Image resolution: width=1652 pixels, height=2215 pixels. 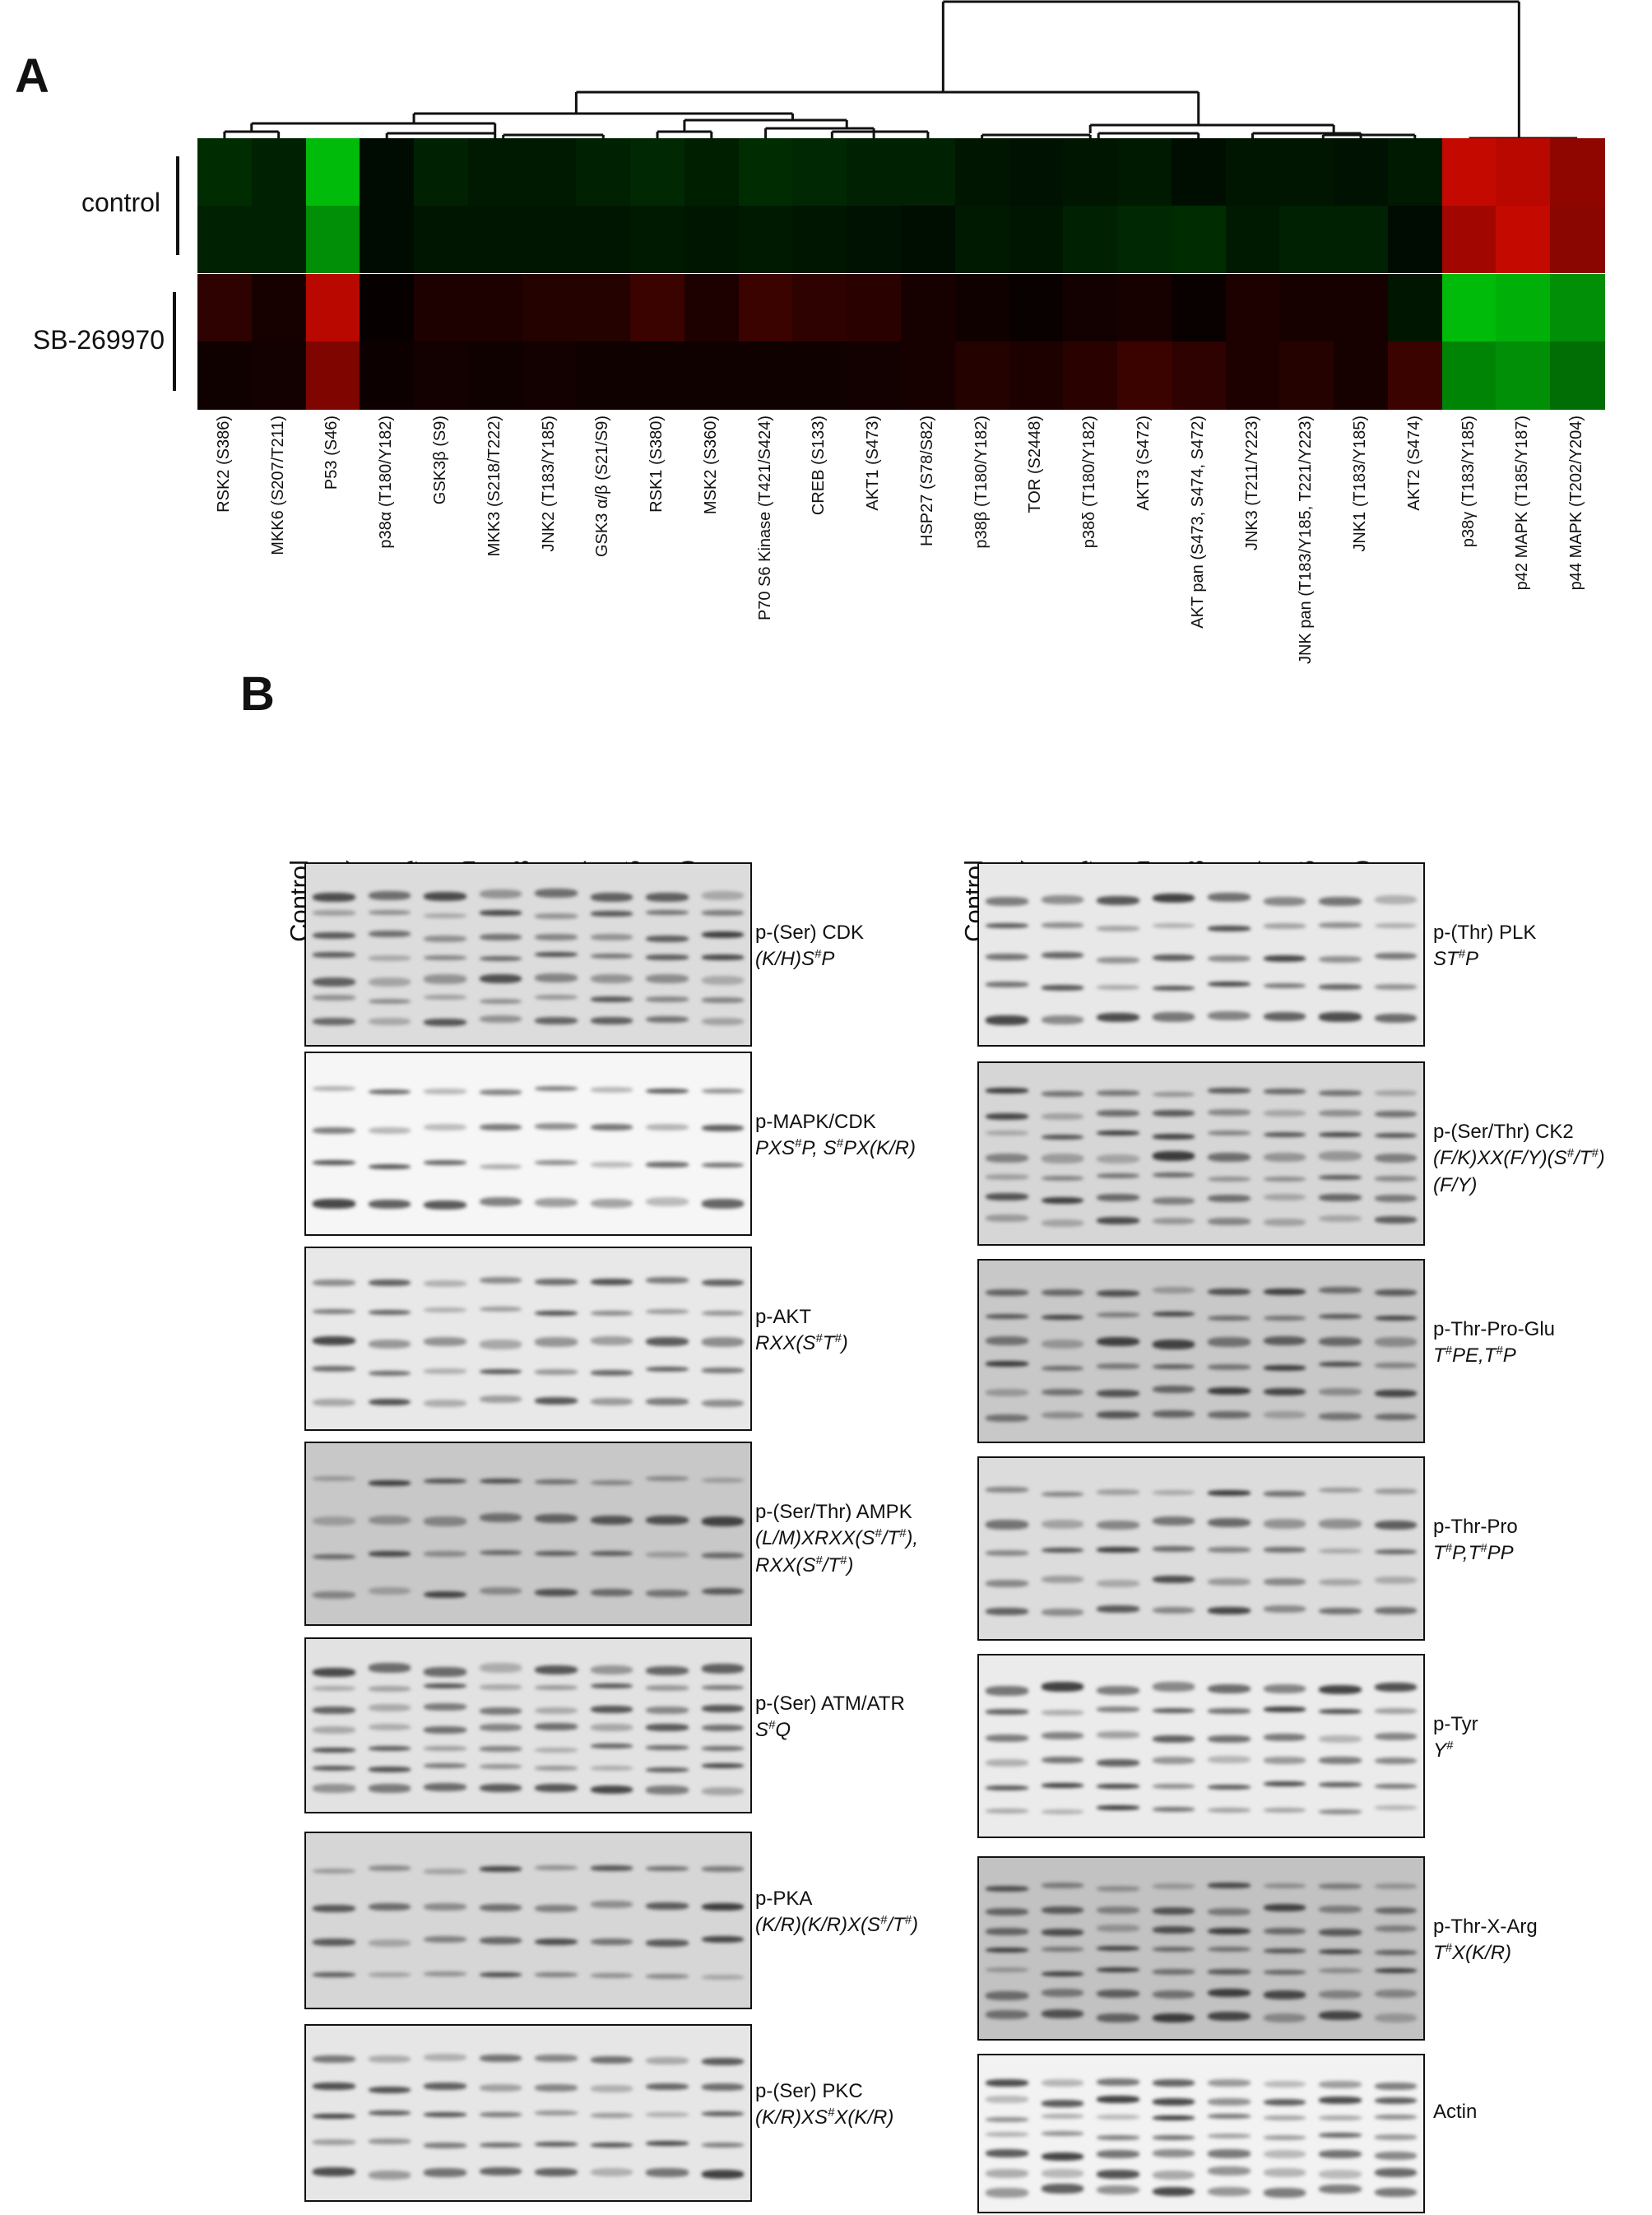 What do you see at coordinates (178, 205) in the screenshot?
I see `group-bar-control` at bounding box center [178, 205].